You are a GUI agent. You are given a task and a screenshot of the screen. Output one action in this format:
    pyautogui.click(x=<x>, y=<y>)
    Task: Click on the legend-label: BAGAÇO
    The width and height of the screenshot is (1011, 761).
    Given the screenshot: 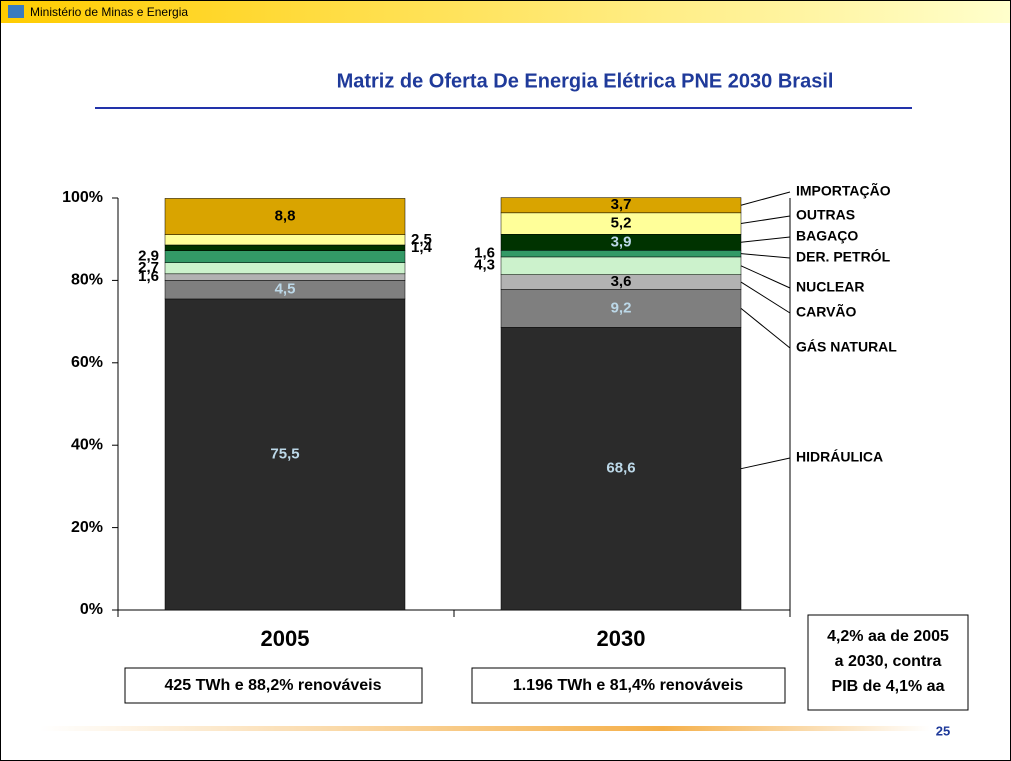 What is the action you would take?
    pyautogui.click(x=827, y=236)
    